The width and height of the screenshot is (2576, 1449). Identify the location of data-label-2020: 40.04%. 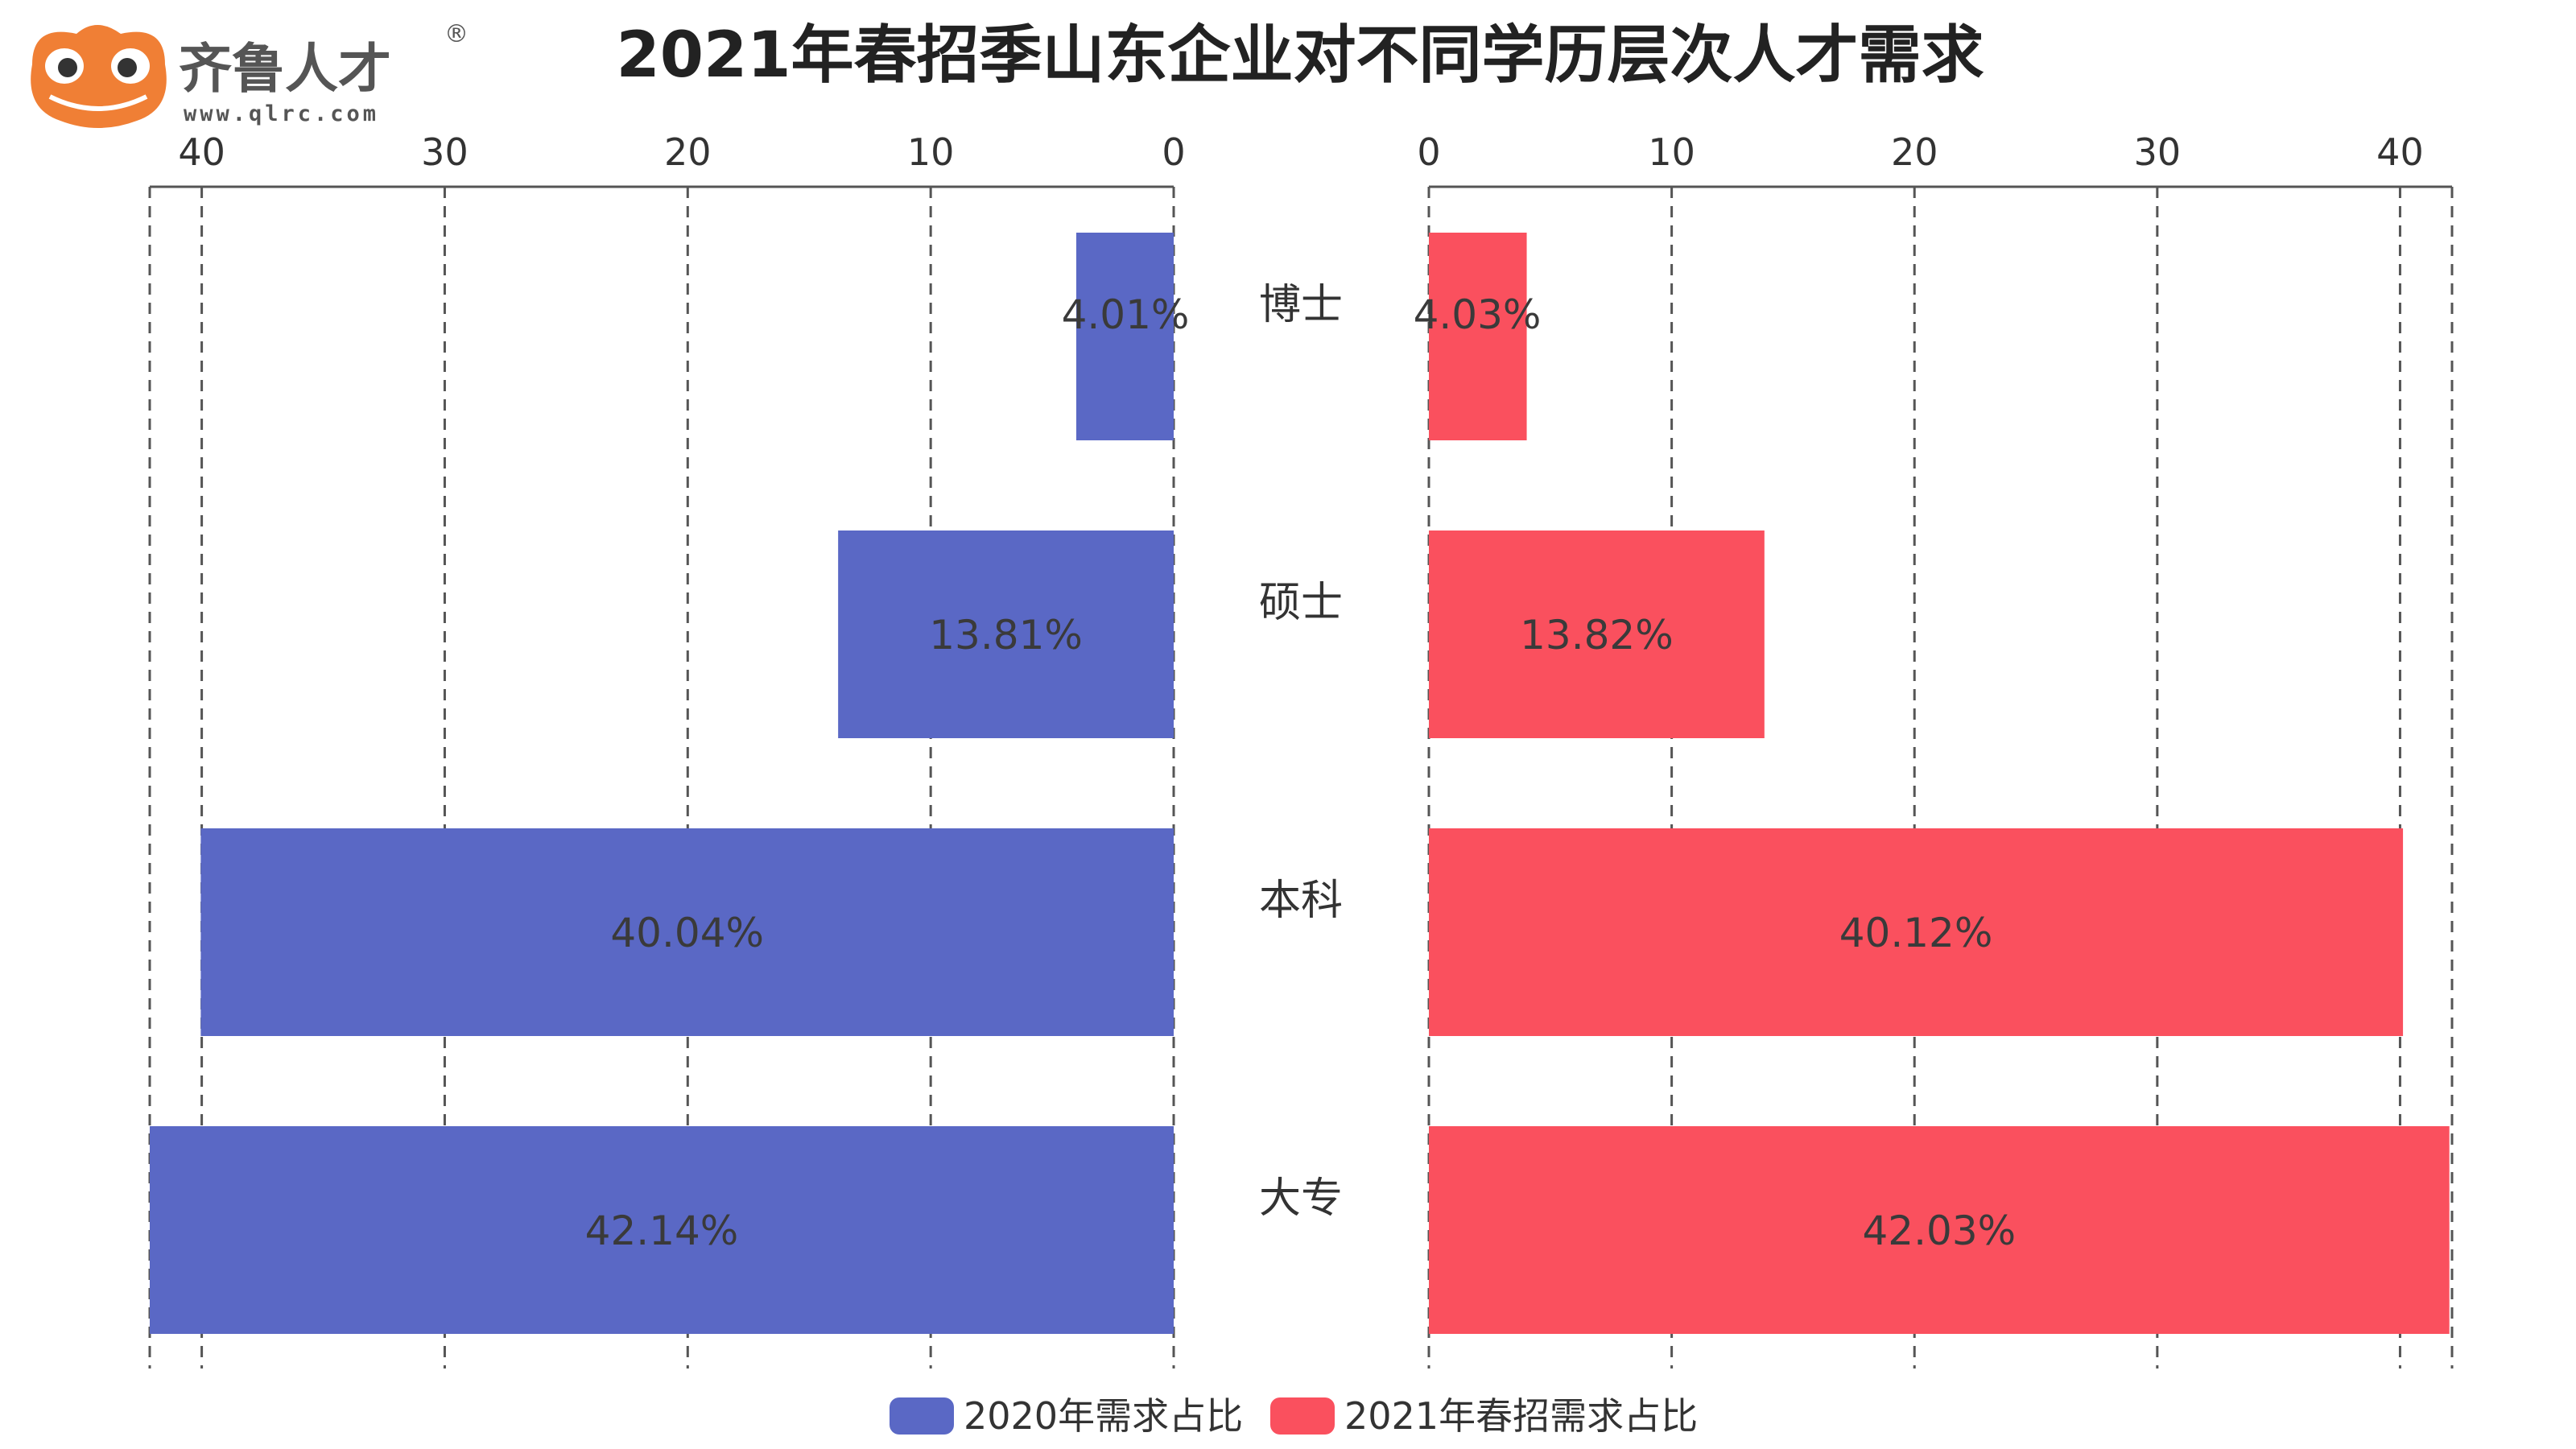
(687, 933).